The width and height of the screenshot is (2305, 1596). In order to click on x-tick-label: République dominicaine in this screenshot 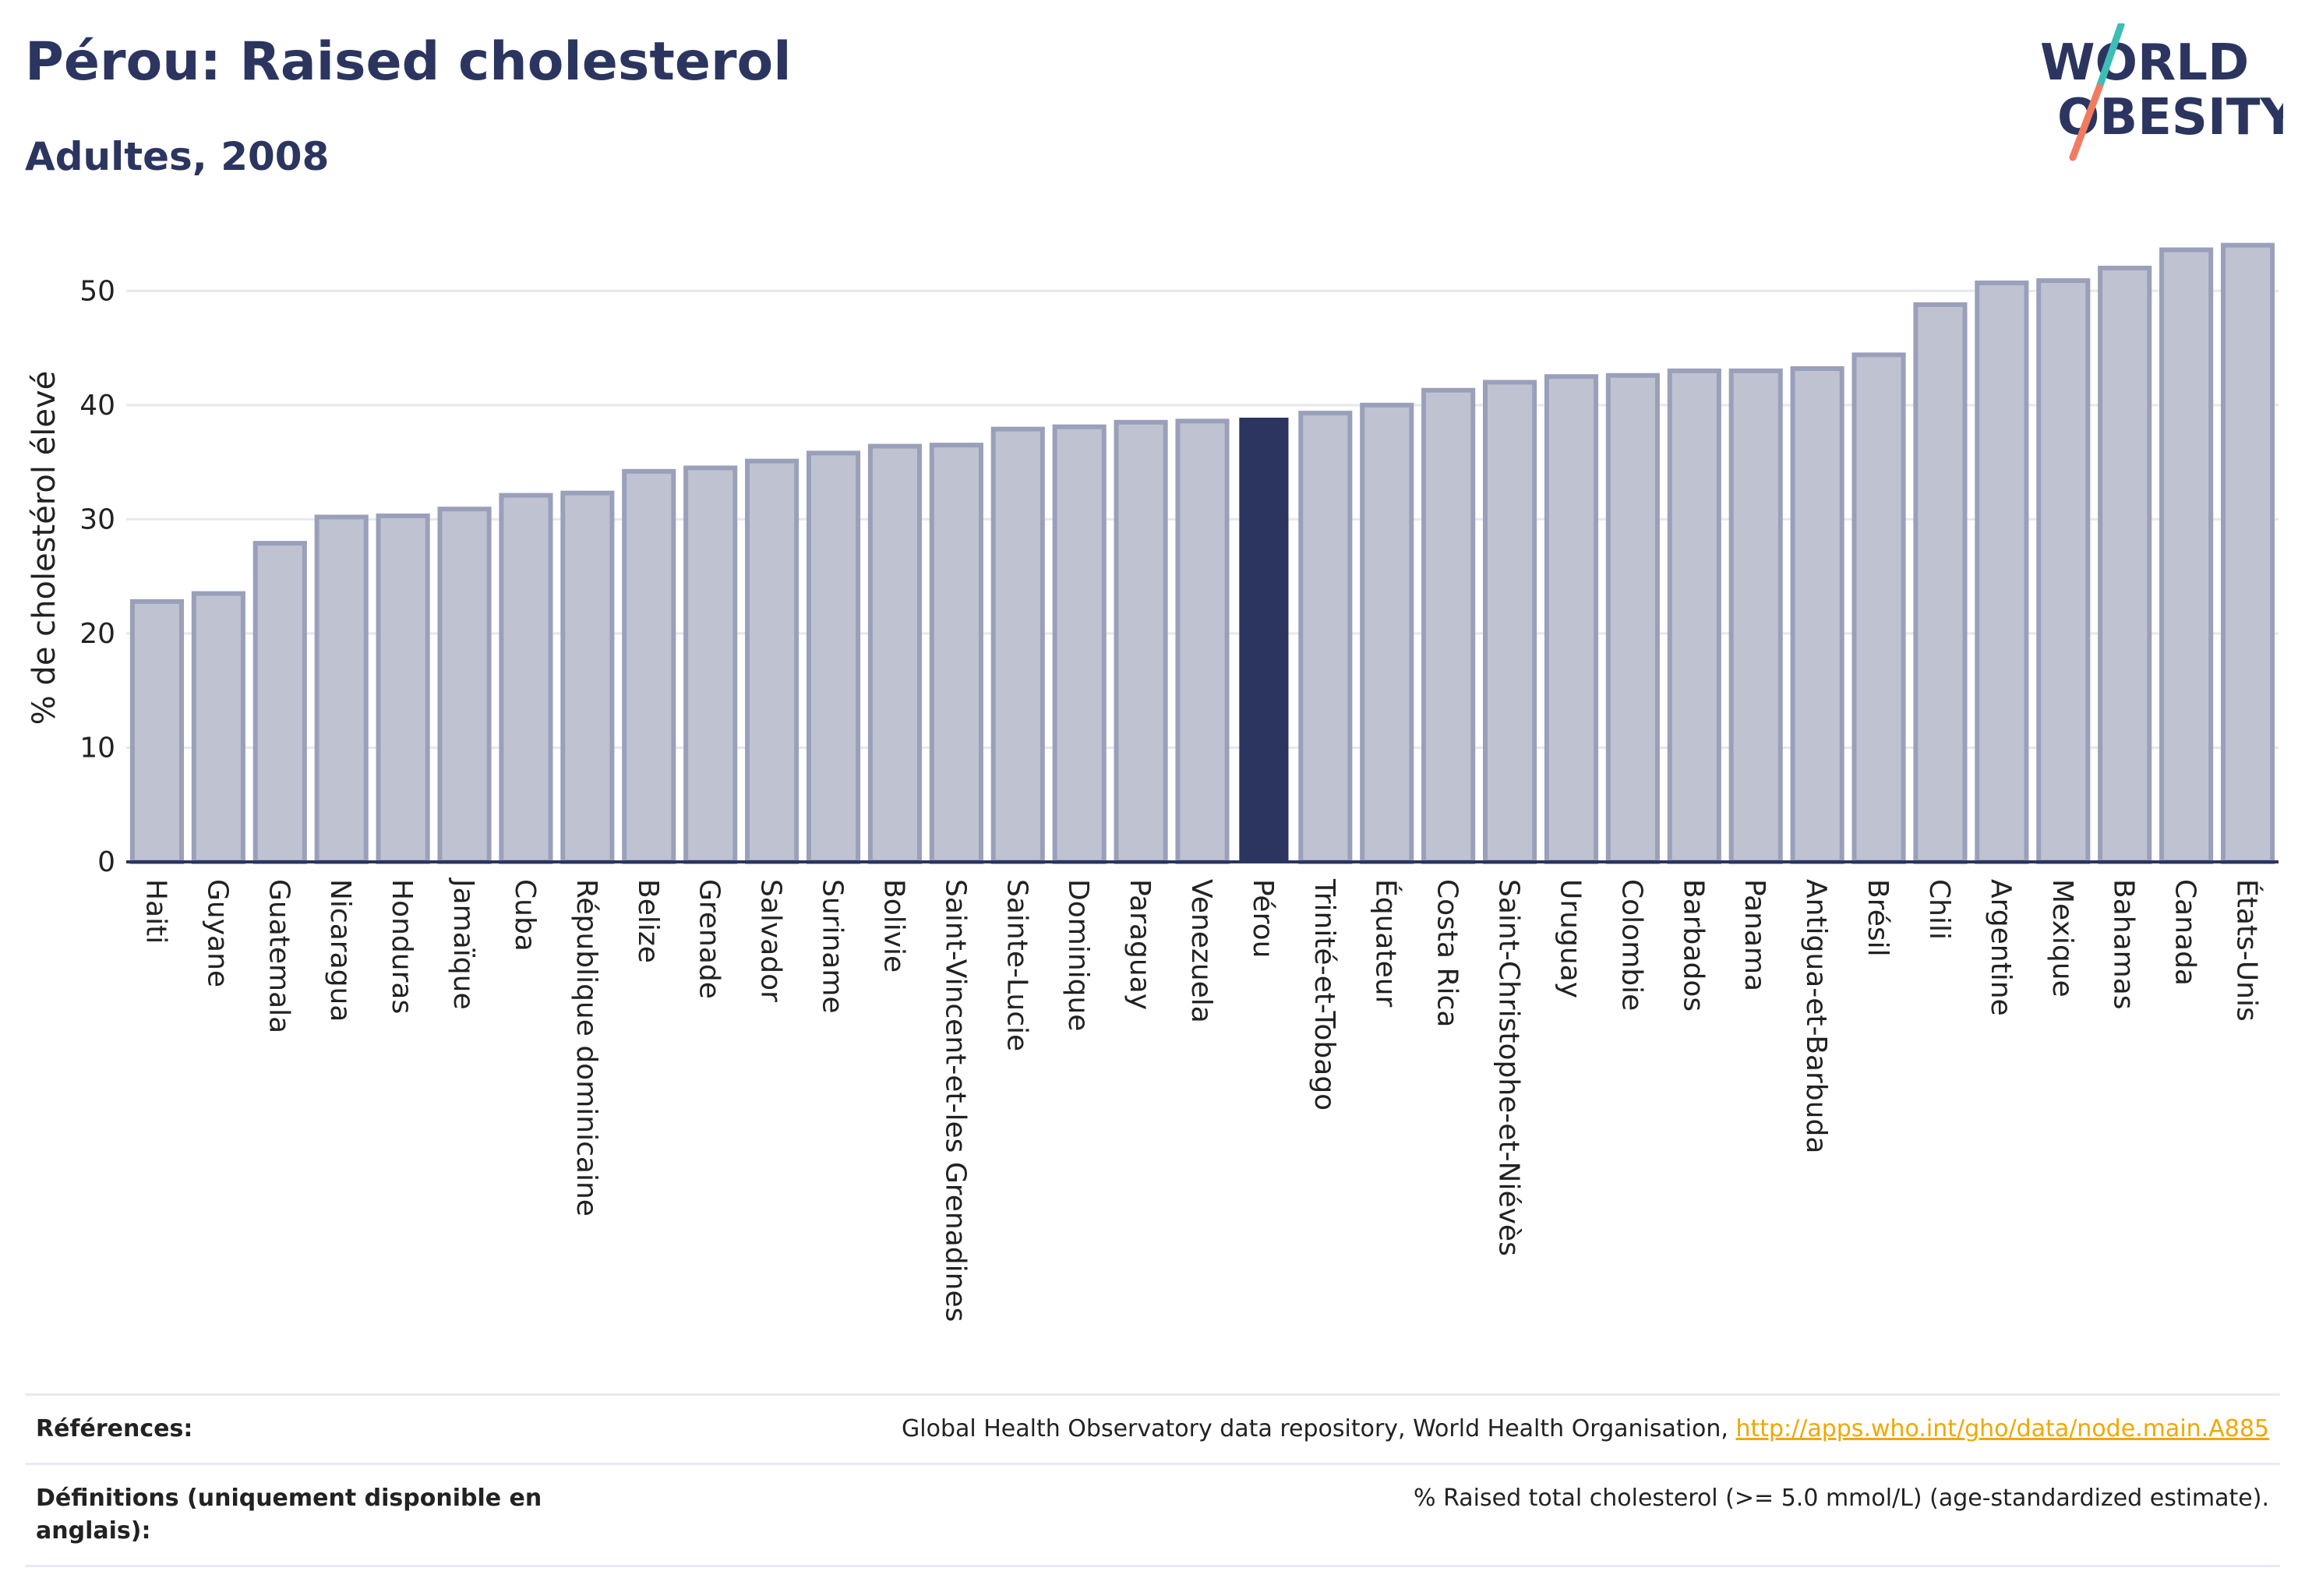, I will do `click(586, 1047)`.